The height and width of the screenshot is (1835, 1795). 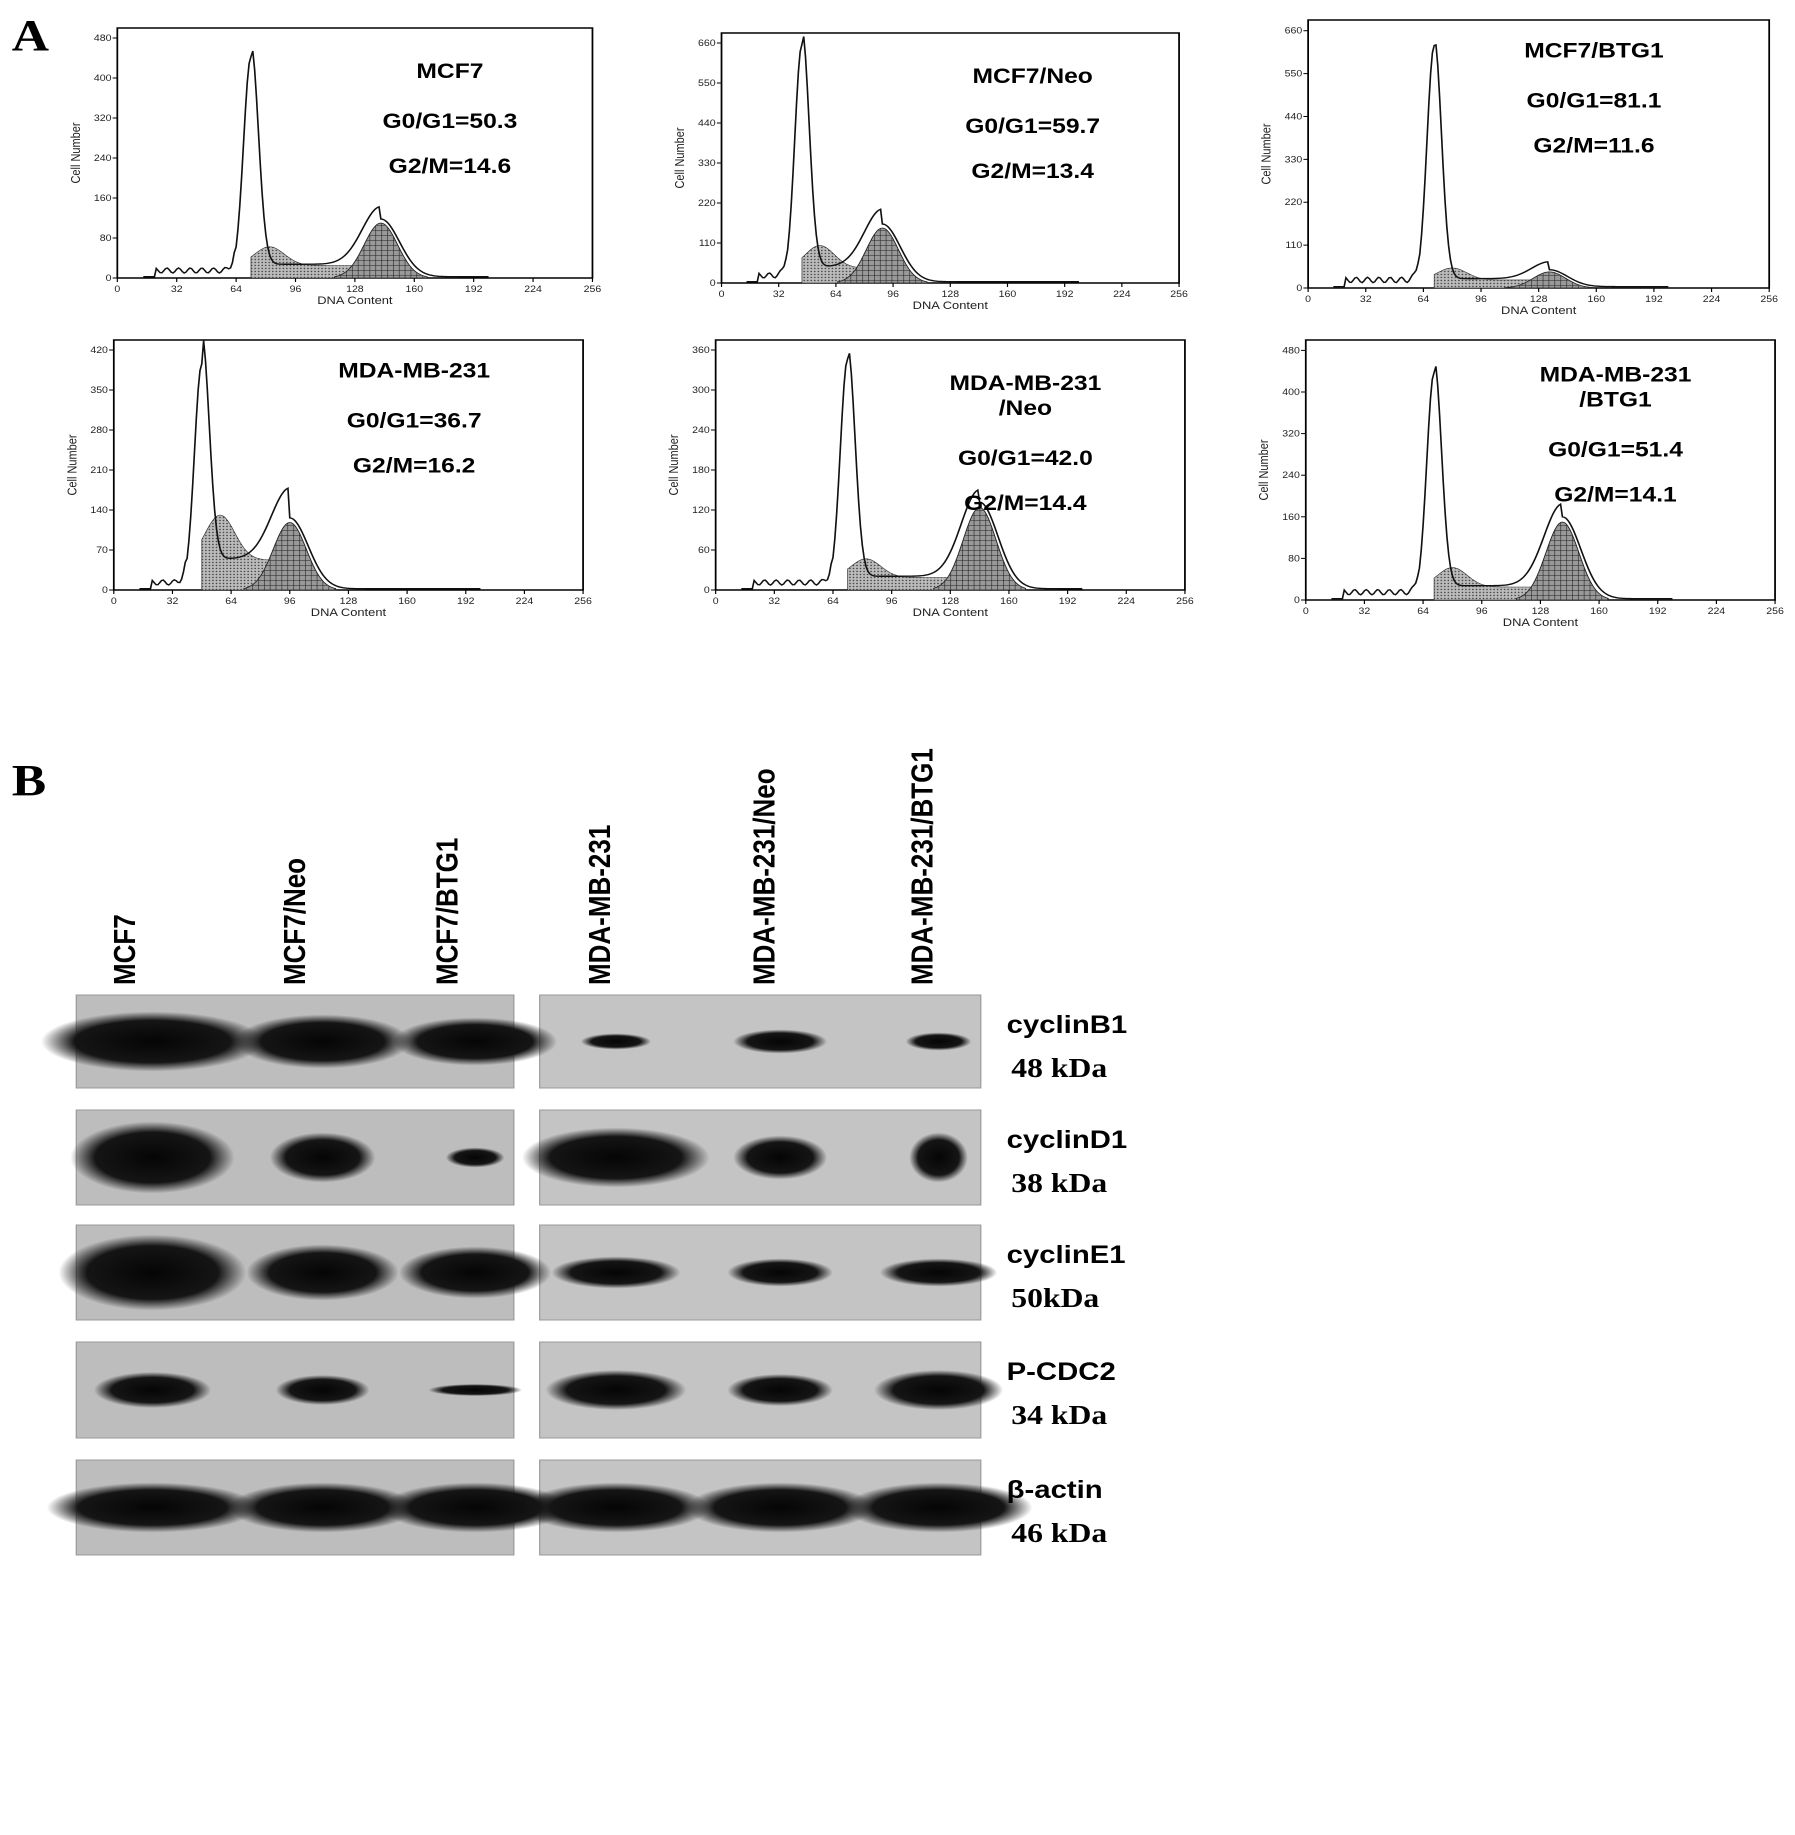 What do you see at coordinates (1594, 50) in the screenshot?
I see `plot-title: MCF7/BTG1` at bounding box center [1594, 50].